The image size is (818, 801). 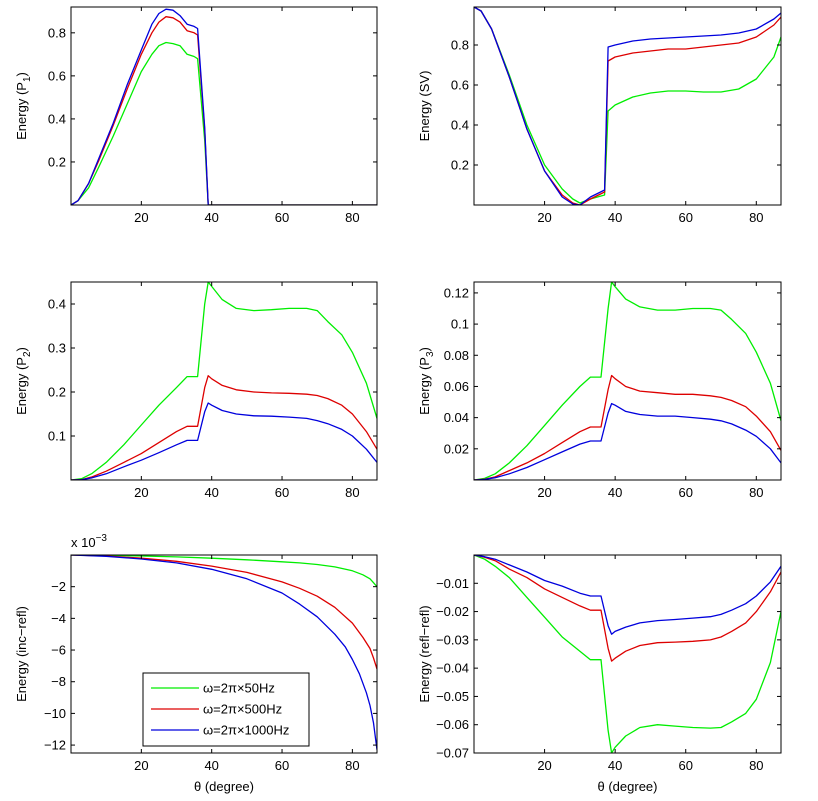 What do you see at coordinates (452, 639) in the screenshot?
I see `y-tick-label: −0.03` at bounding box center [452, 639].